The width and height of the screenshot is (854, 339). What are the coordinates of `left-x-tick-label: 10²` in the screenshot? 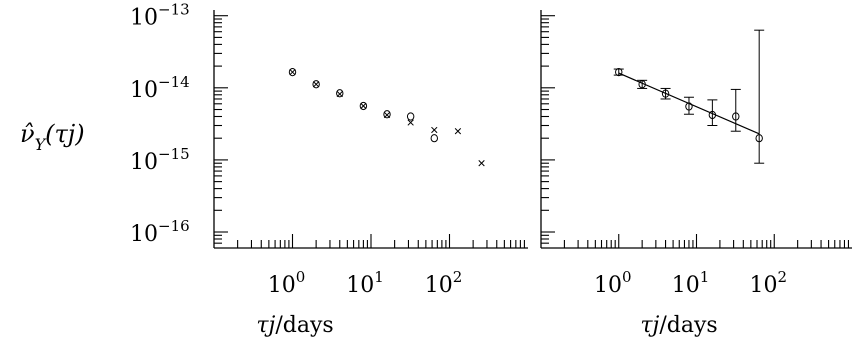 It's located at (444, 283).